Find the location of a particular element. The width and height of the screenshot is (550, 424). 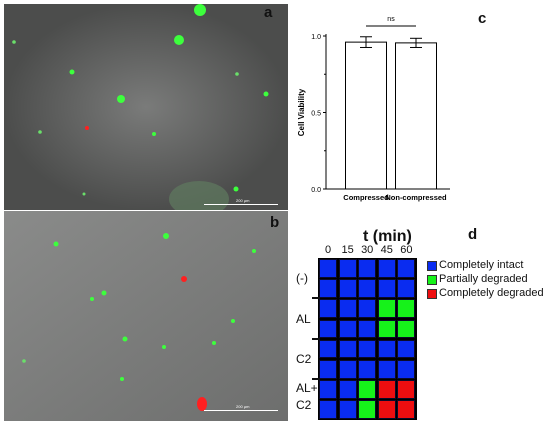

scale-bar-label-b: 200 µm is located at coordinates (243, 406).